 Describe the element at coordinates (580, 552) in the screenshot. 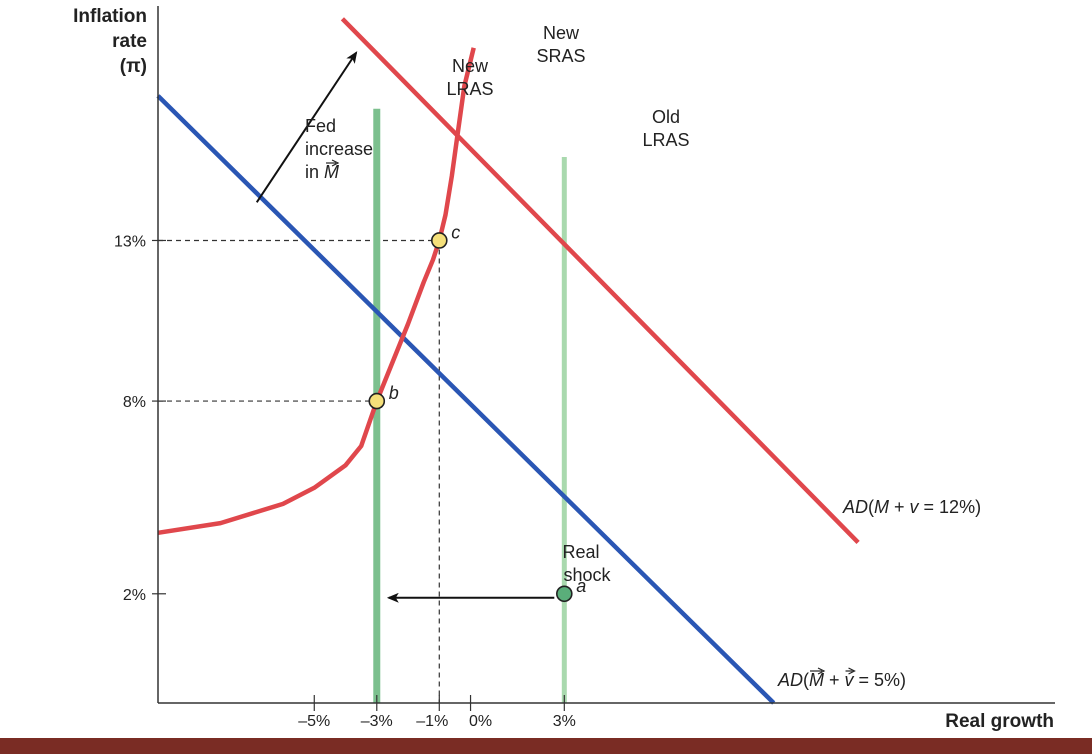

I see `real-shock-label-line-1: Real` at that location.